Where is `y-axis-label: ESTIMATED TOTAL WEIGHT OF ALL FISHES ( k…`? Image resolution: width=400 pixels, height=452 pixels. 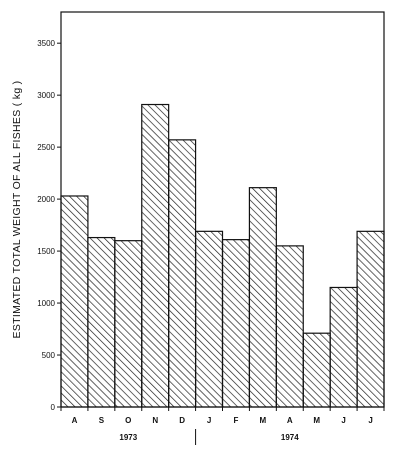
y-axis-label: ESTIMATED TOTAL WEIGHT OF ALL FISHES ( k… is located at coordinates (17, 210).